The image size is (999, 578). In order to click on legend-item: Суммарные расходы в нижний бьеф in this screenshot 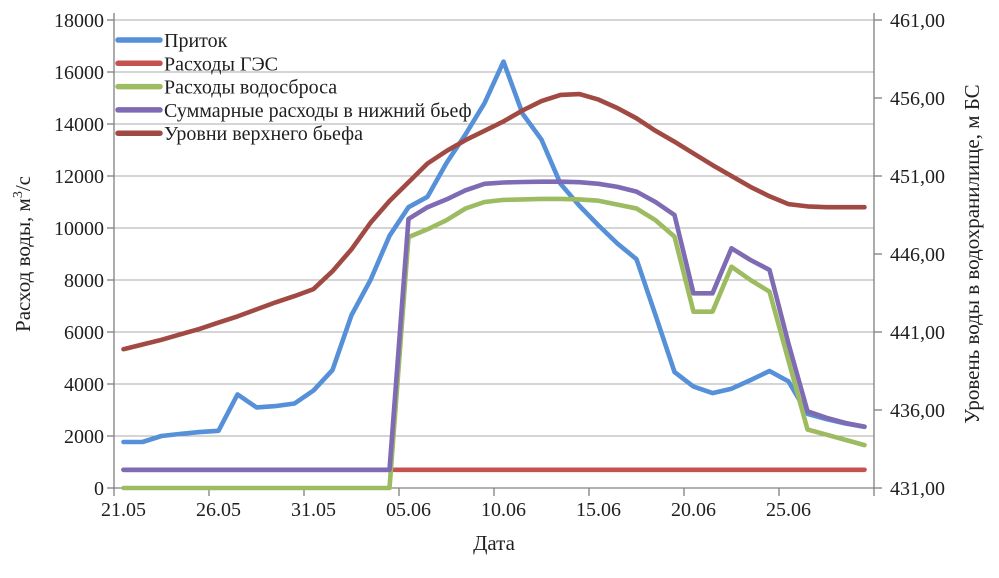, I will do `click(293, 111)`.